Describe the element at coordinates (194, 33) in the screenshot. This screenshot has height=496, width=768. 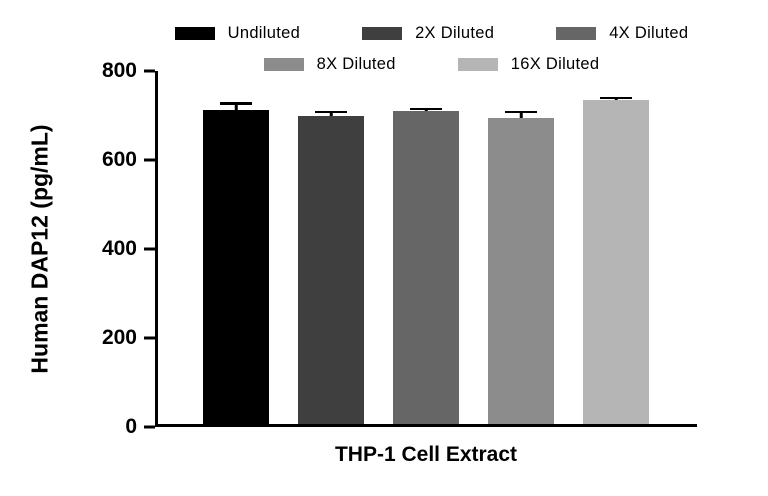
I see `legend-swatch-undiluted` at that location.